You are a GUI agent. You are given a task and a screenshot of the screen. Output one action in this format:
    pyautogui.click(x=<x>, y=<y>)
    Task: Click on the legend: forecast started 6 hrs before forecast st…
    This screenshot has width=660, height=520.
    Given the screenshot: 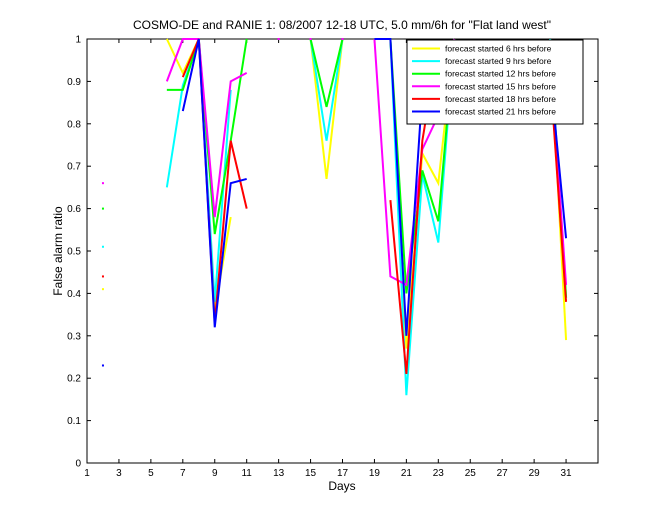 What is the action you would take?
    pyautogui.click(x=495, y=82)
    